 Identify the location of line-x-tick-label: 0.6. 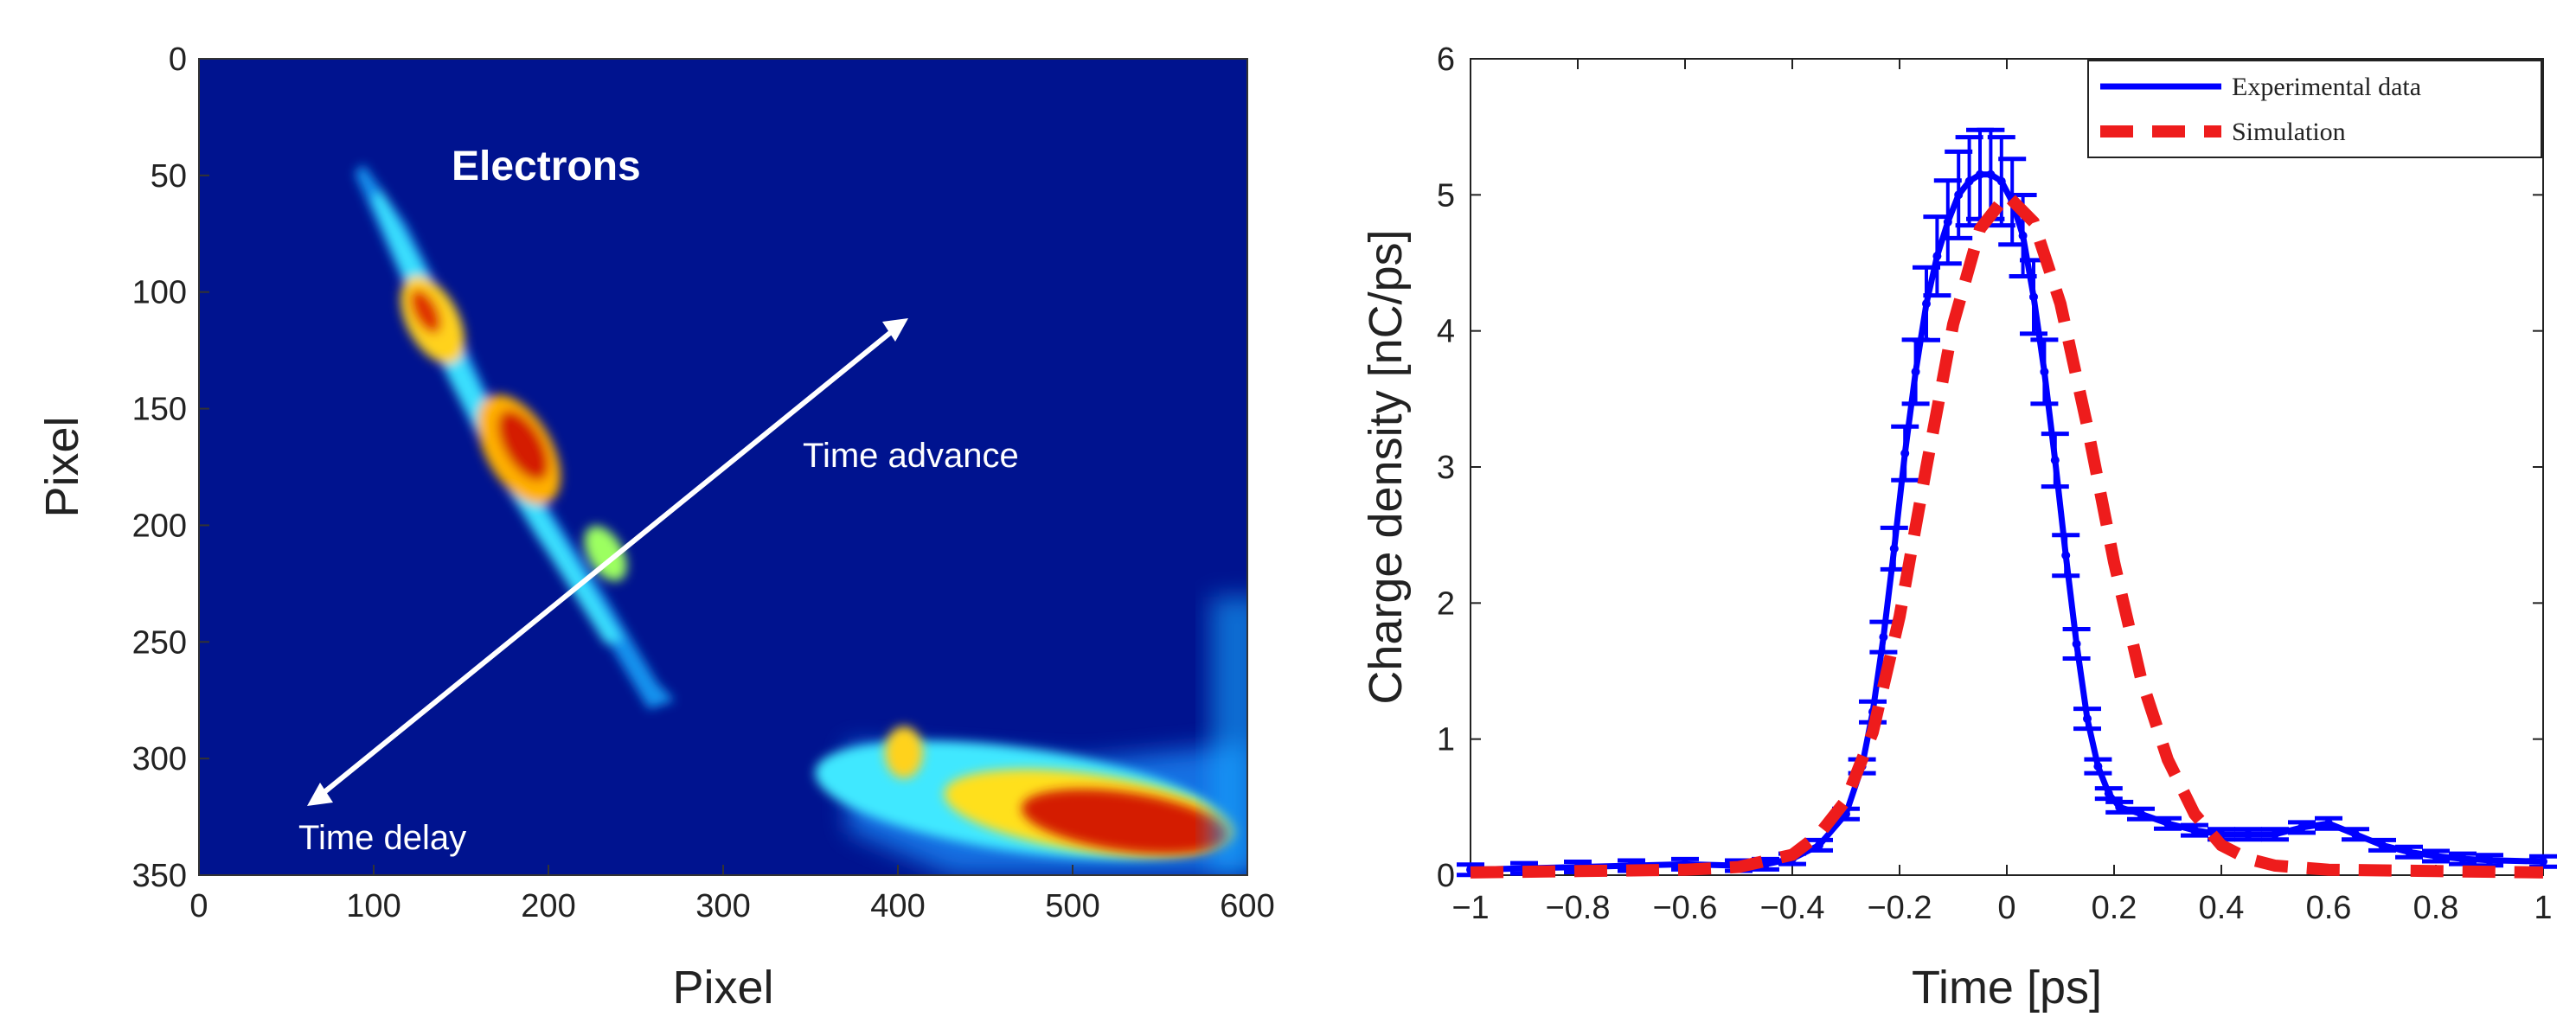
(2329, 908).